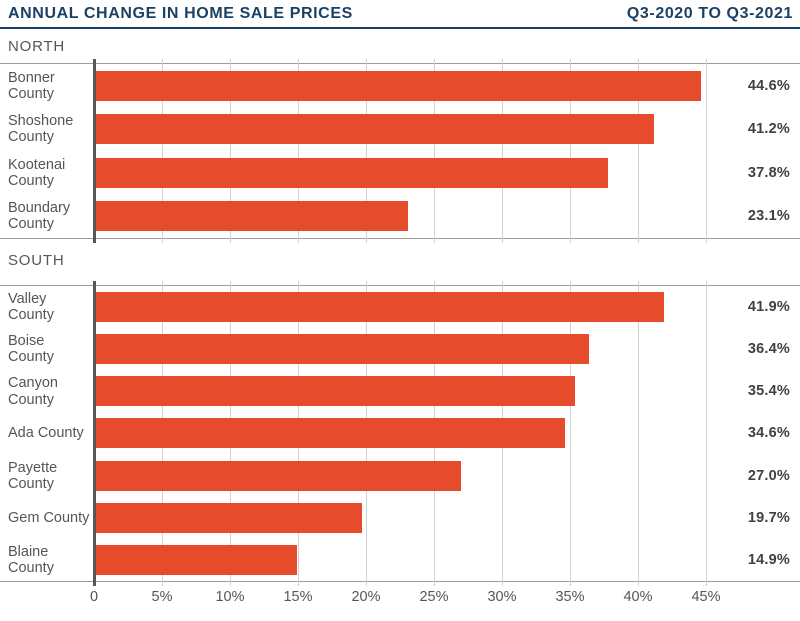 This screenshot has height=621, width=800. I want to click on category-label: Kootenai County, so click(37, 172).